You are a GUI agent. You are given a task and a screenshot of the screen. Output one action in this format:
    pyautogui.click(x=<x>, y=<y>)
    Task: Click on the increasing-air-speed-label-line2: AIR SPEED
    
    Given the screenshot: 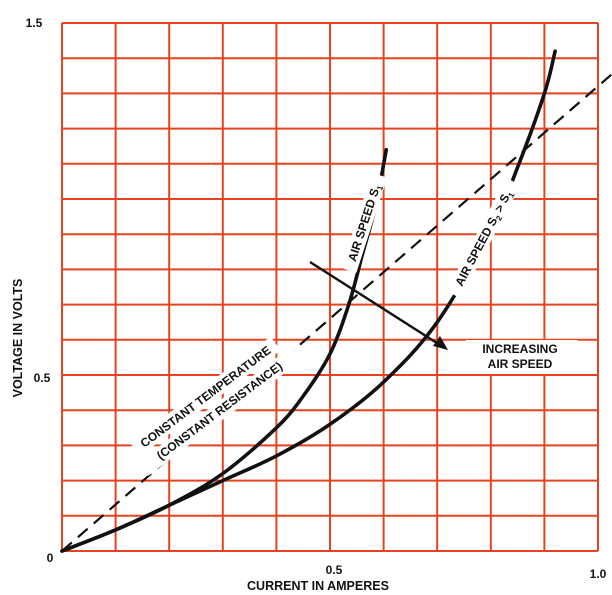 What is the action you would take?
    pyautogui.click(x=520, y=364)
    